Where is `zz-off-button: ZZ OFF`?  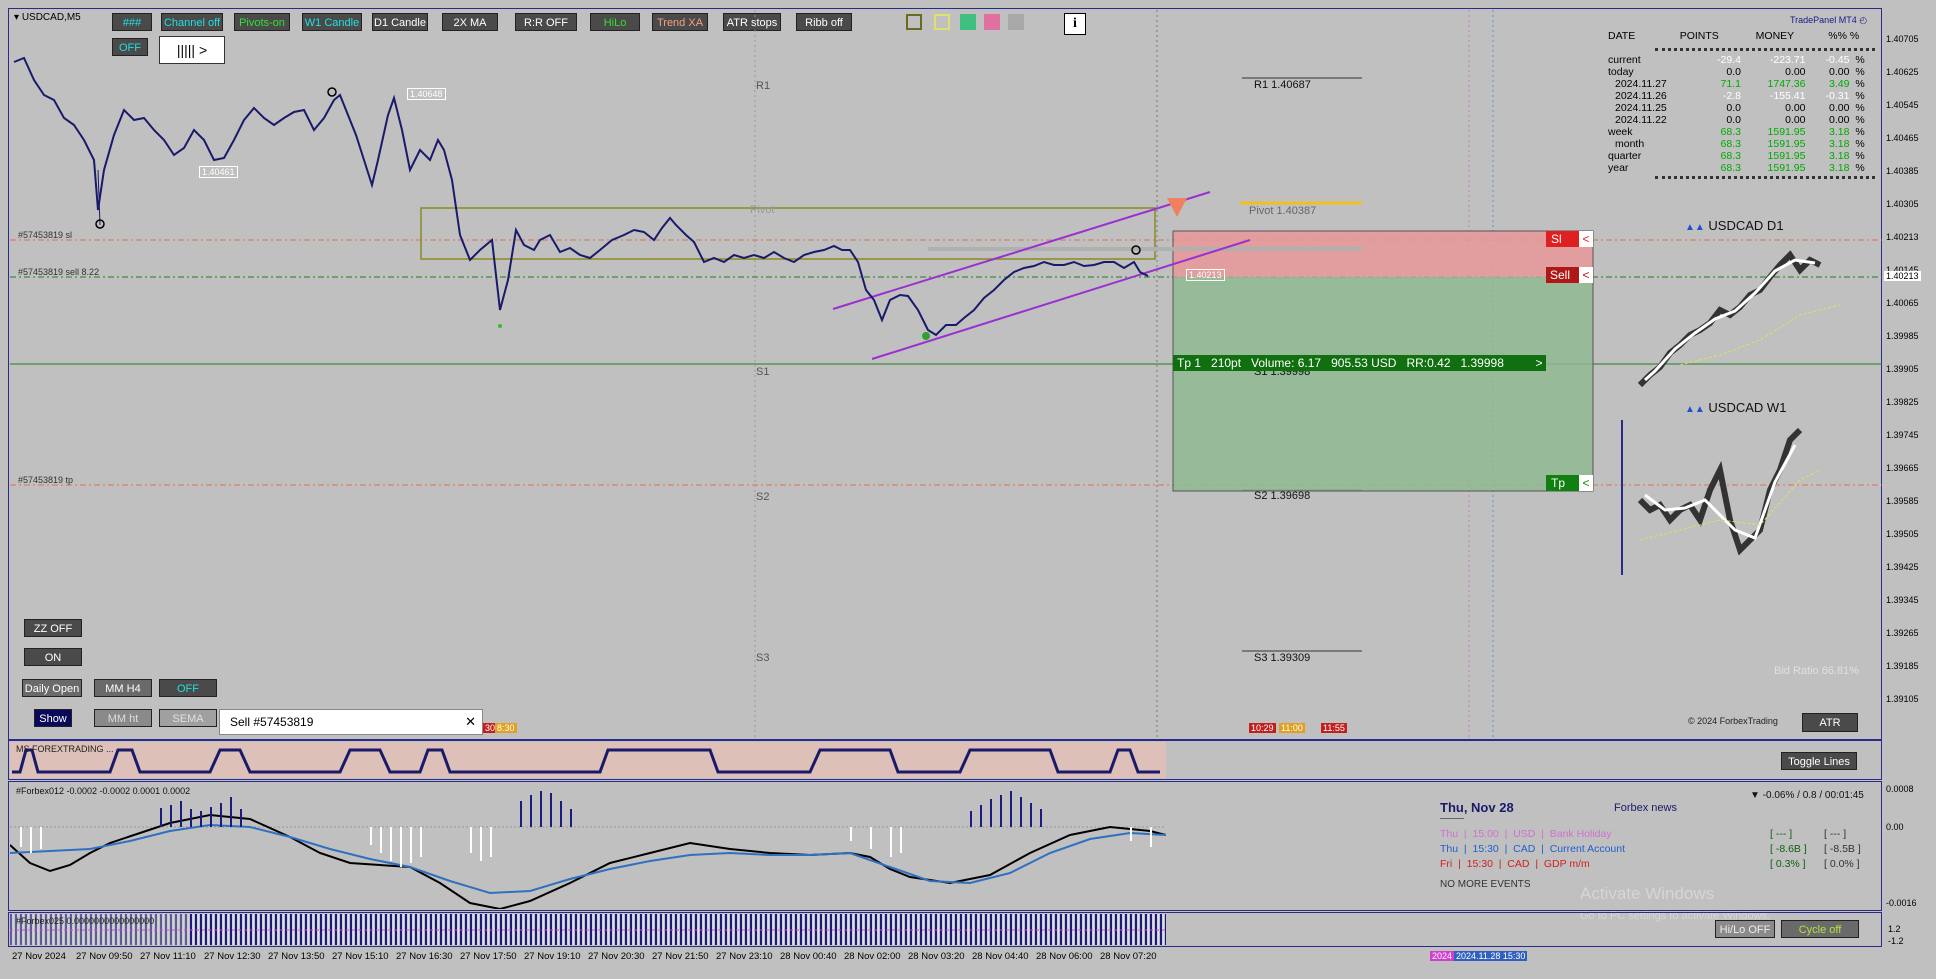
zz-off-button: ZZ OFF is located at coordinates (53, 628).